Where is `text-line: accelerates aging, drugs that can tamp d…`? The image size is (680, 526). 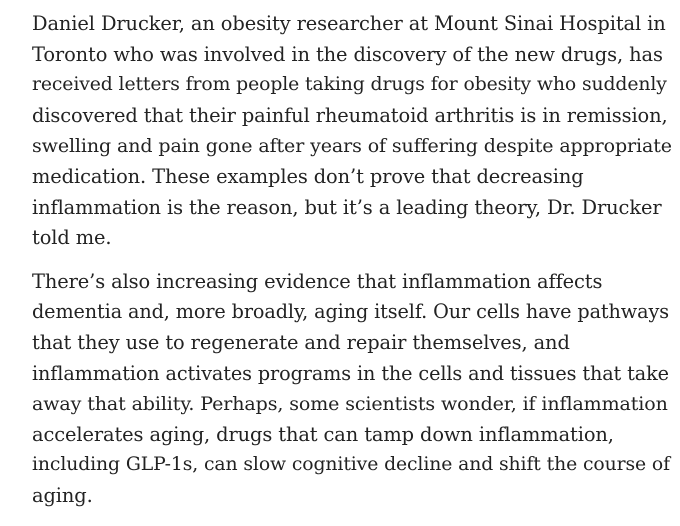
text-line: accelerates aging, drugs that can tamp d… is located at coordinates (323, 434).